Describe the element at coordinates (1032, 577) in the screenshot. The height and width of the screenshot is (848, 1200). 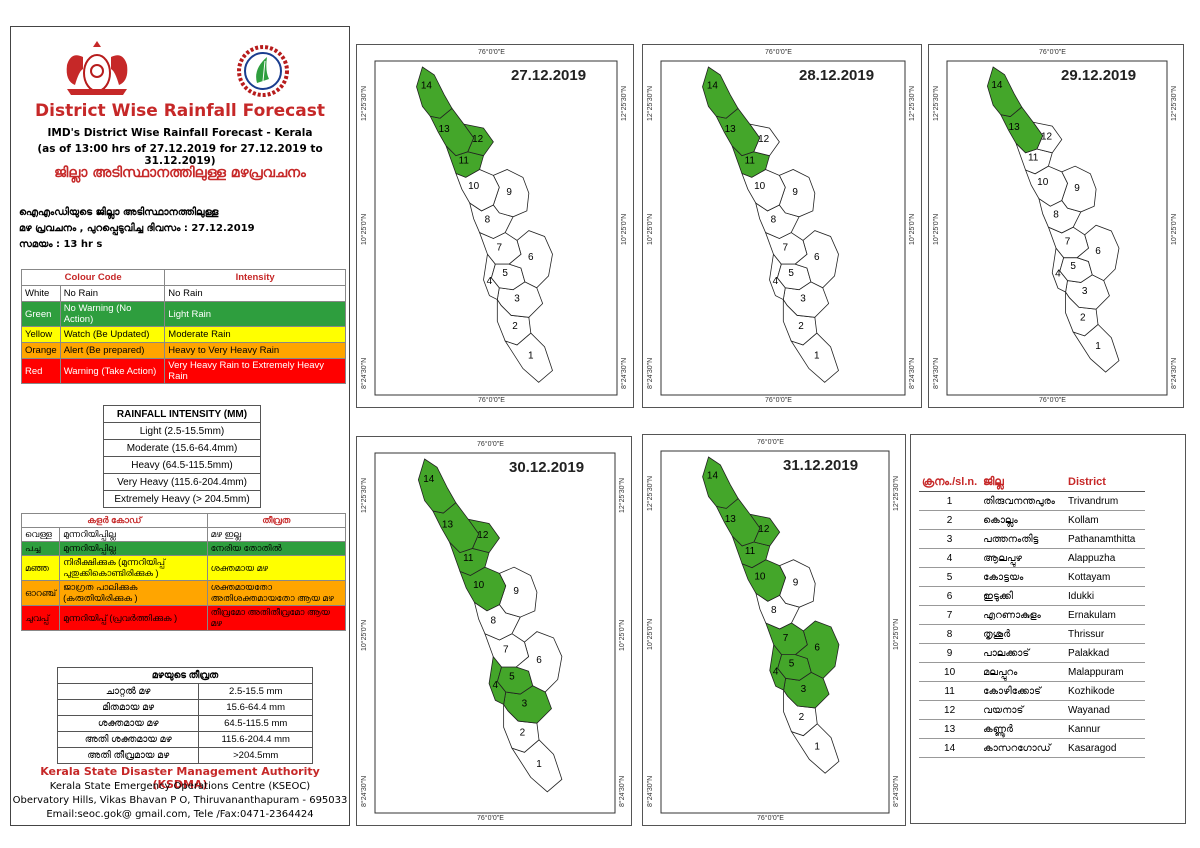
I see `district-row: 5 കോട്ടയം Kottayam` at that location.